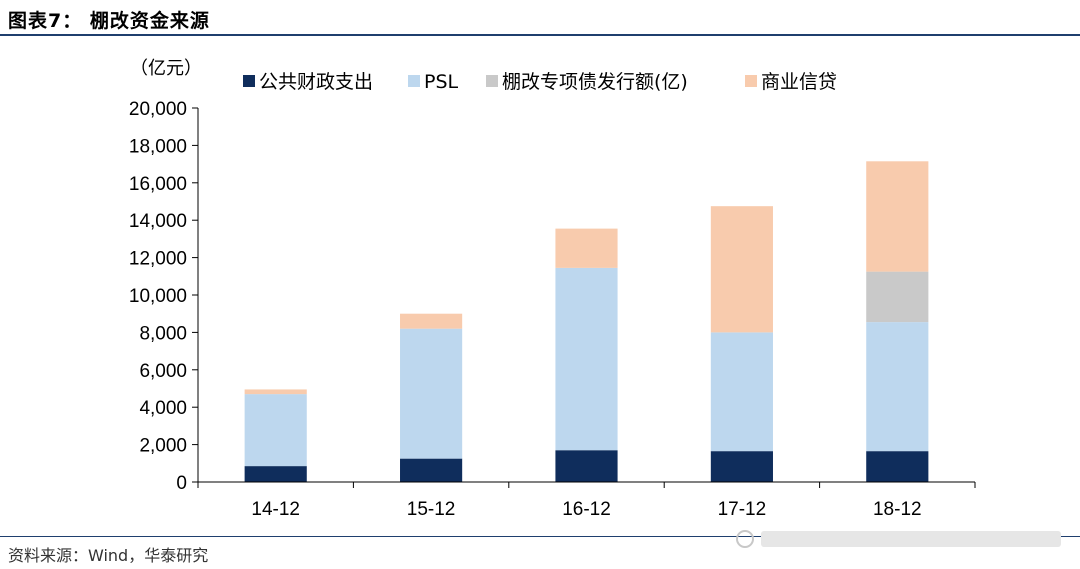 The width and height of the screenshot is (1080, 569). Describe the element at coordinates (181, 483) in the screenshot. I see `y-tick-label: 0` at that location.